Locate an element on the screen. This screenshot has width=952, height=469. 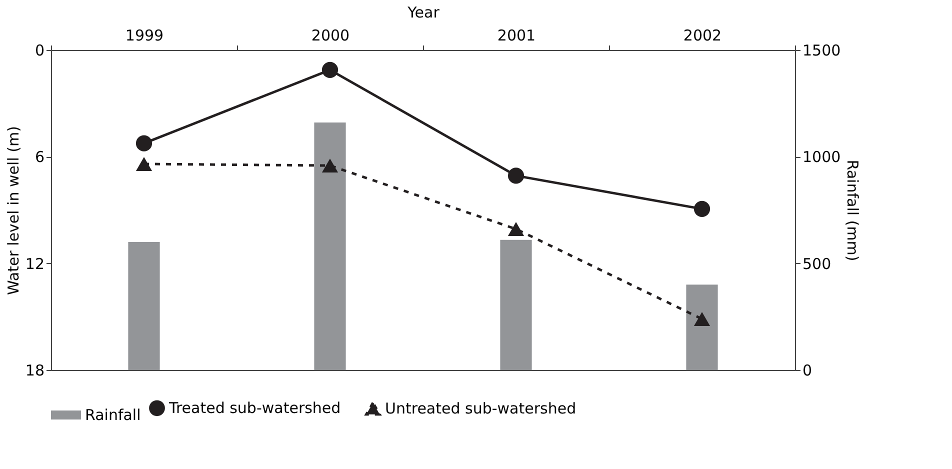
legend-label: Treated sub-watershed is located at coordinates (254, 408).